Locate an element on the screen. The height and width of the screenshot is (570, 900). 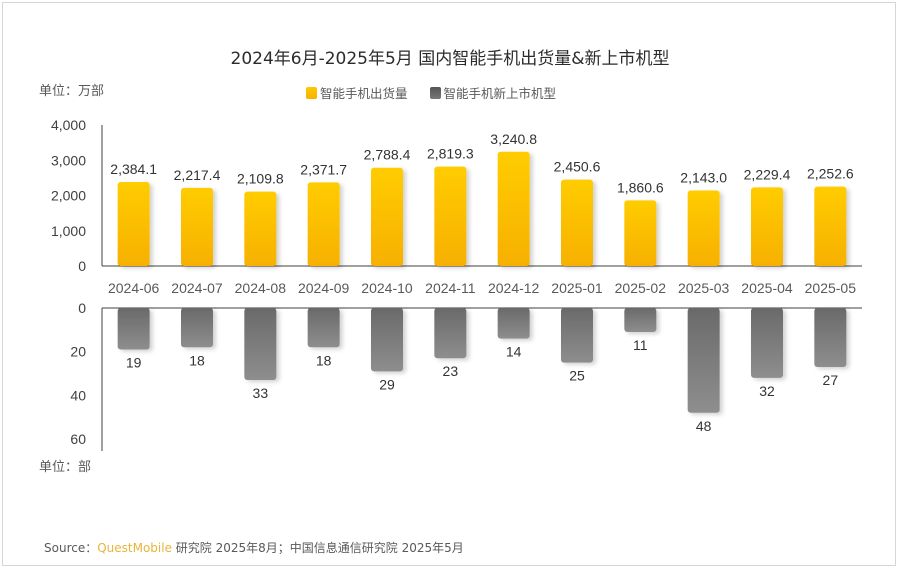
chart-title: 2024年6月-2025年5月 国内智能手机出货量&新上市机型 is located at coordinates (450, 59).